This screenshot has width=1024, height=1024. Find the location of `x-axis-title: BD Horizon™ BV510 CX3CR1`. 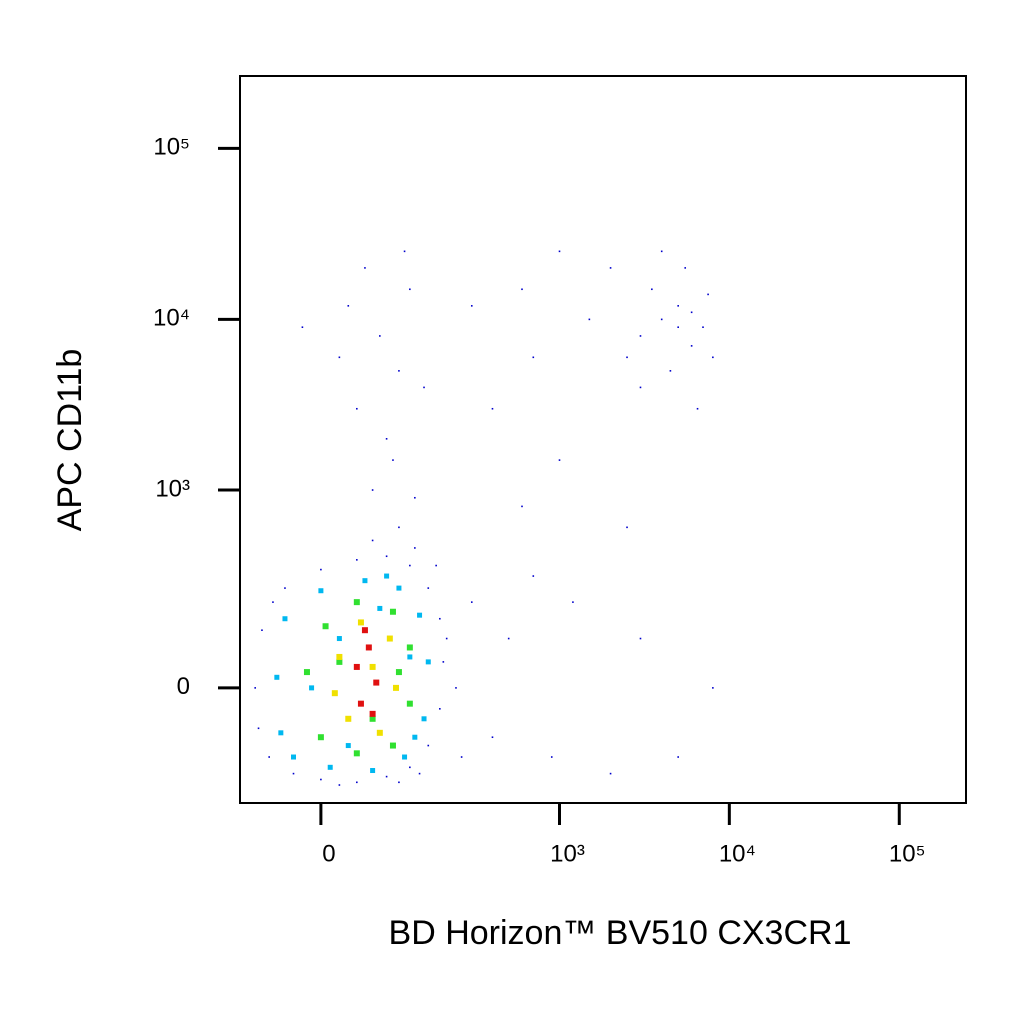

x-axis-title: BD Horizon™ BV510 CX3CR1 is located at coordinates (620, 933).